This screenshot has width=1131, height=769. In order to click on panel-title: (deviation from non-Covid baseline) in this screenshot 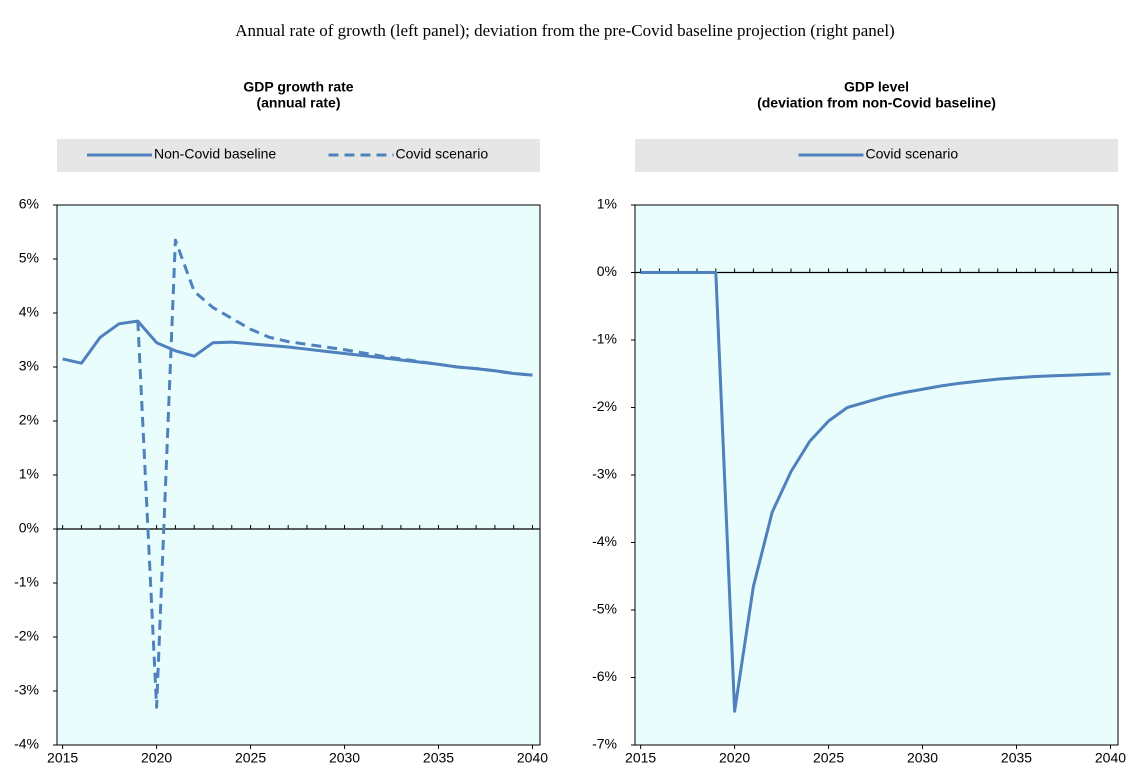, I will do `click(876, 103)`.